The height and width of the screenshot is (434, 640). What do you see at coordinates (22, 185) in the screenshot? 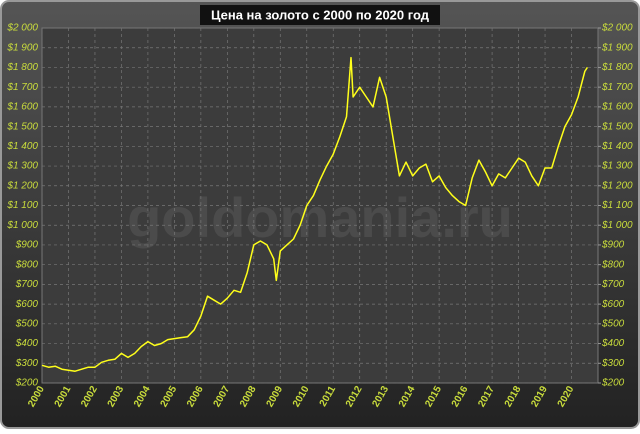
I see `y-tick-label: $1 200` at bounding box center [22, 185].